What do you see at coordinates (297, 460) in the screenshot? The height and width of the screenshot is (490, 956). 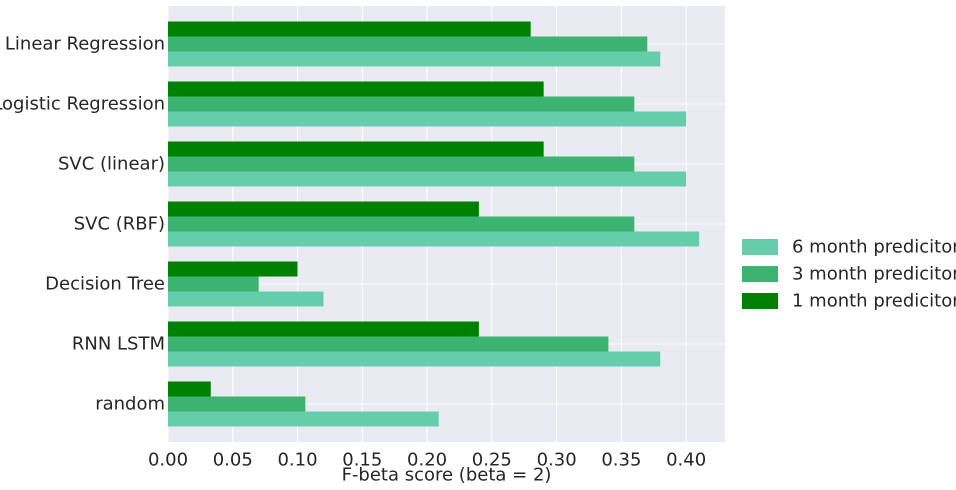 I see `x-tick-label: 0.10` at bounding box center [297, 460].